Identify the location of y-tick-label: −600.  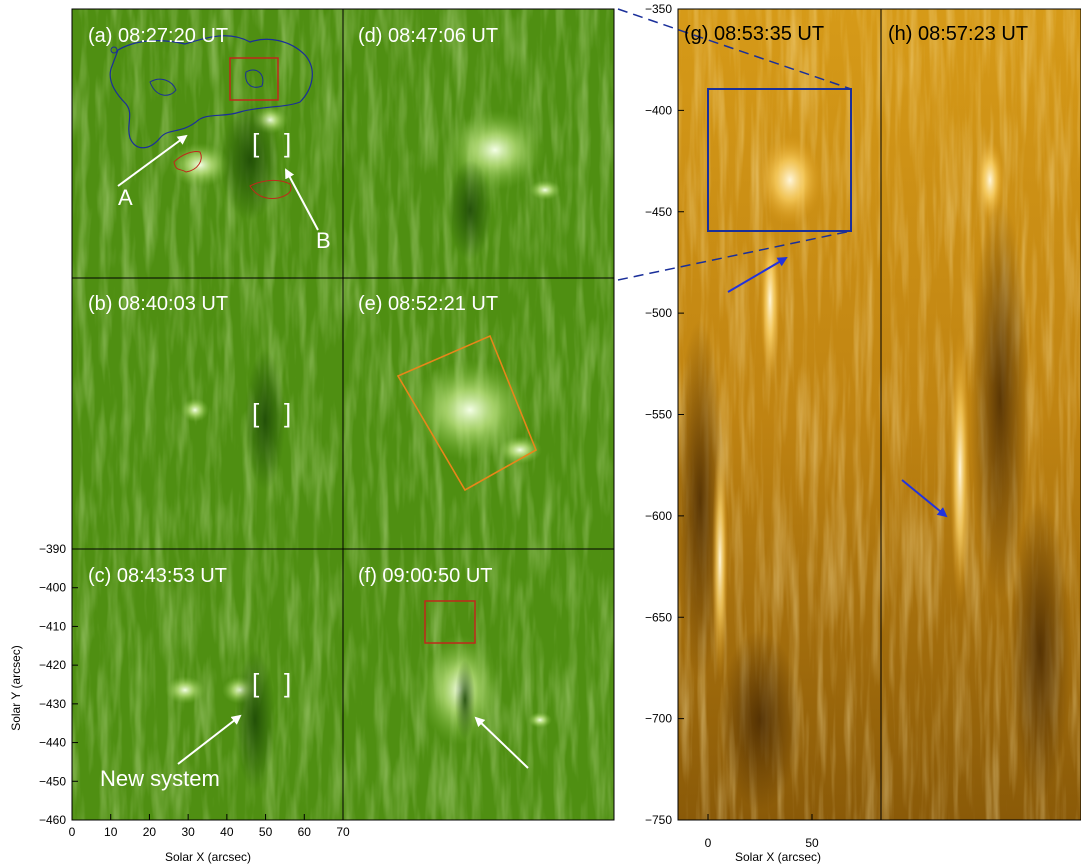
(658, 516).